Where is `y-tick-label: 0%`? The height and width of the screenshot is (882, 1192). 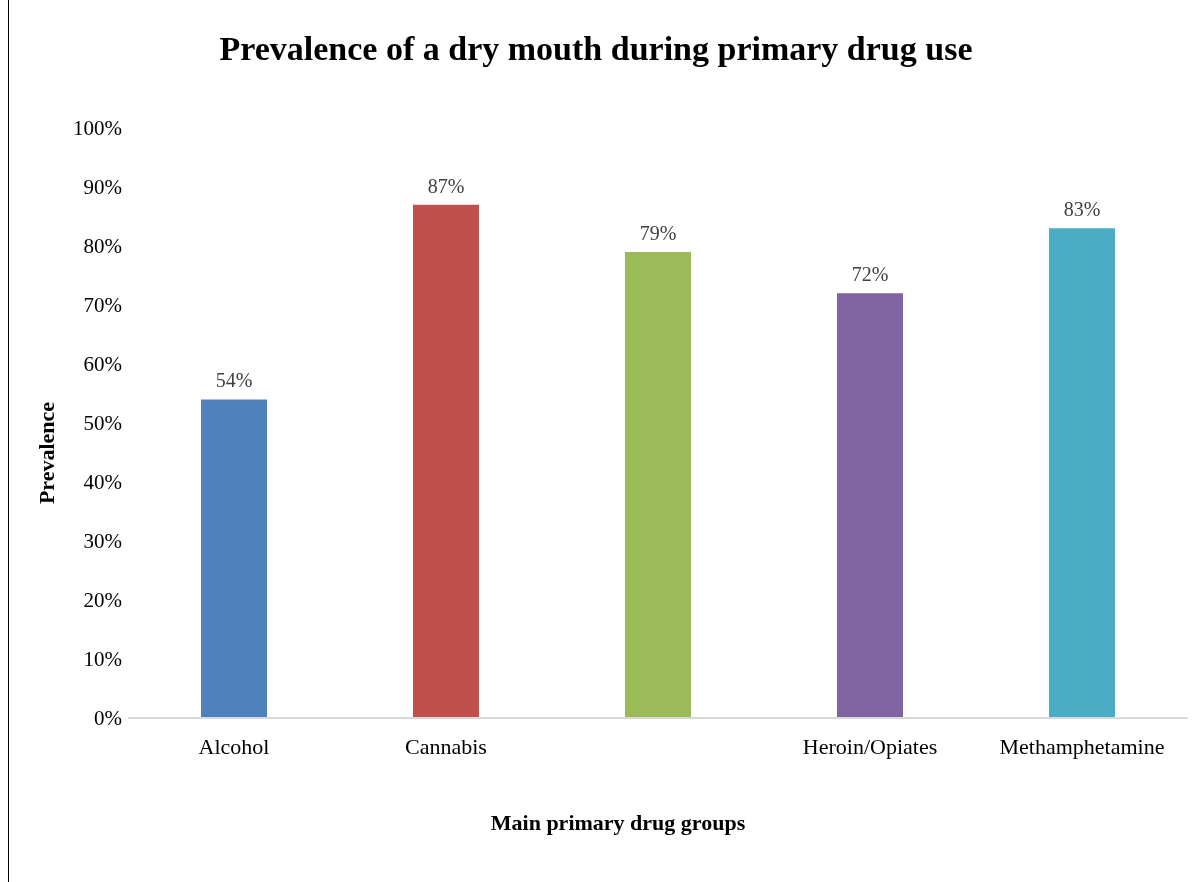 y-tick-label: 0% is located at coordinates (108, 718).